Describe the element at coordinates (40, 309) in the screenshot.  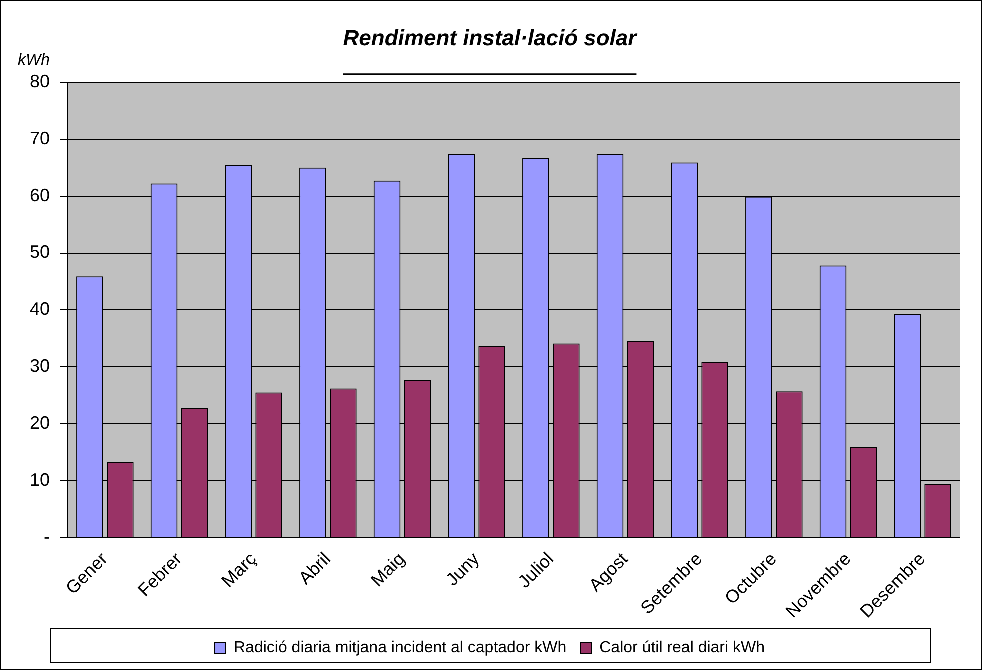
I see `y-tick-label: 40` at that location.